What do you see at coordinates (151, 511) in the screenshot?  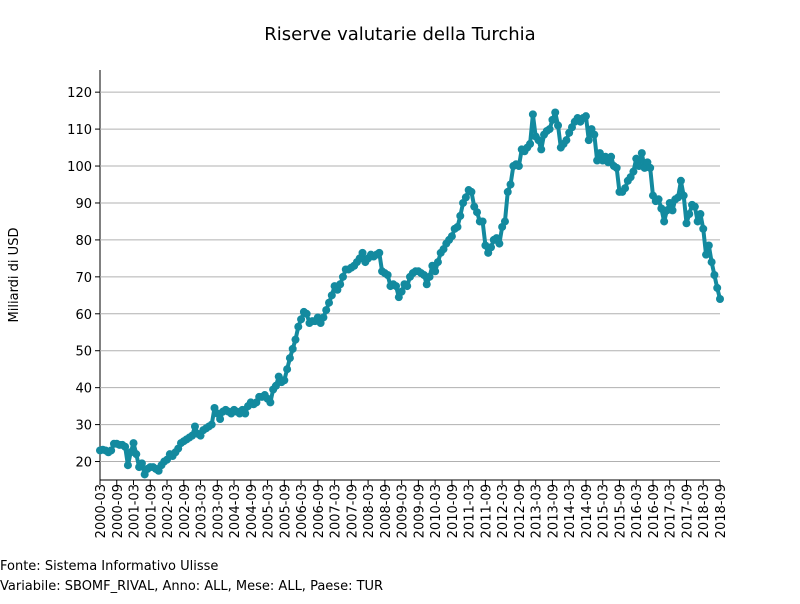 I see `x-tick-label: 2001-09` at bounding box center [151, 511].